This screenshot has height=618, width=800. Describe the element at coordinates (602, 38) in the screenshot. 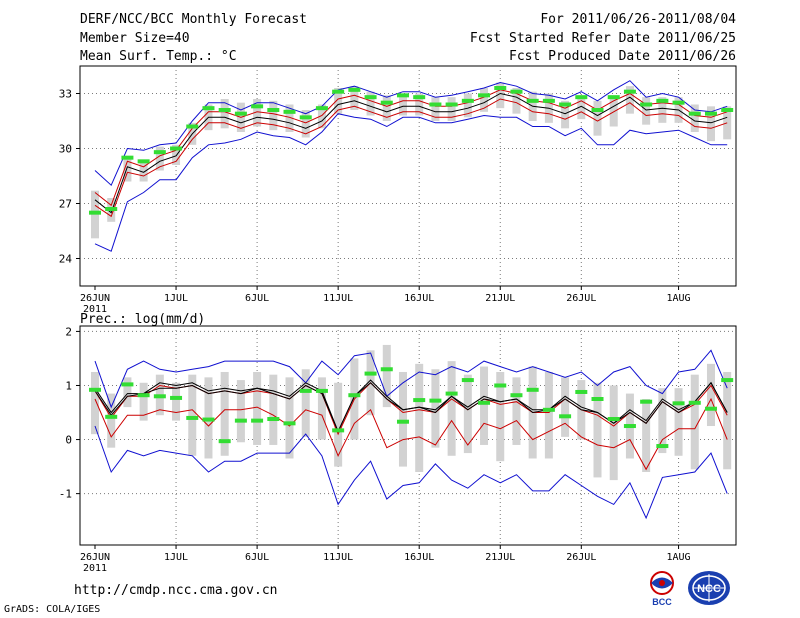

I see `forecast-started-date: Fcst Started Refer Date 2011/06/25` at that location.